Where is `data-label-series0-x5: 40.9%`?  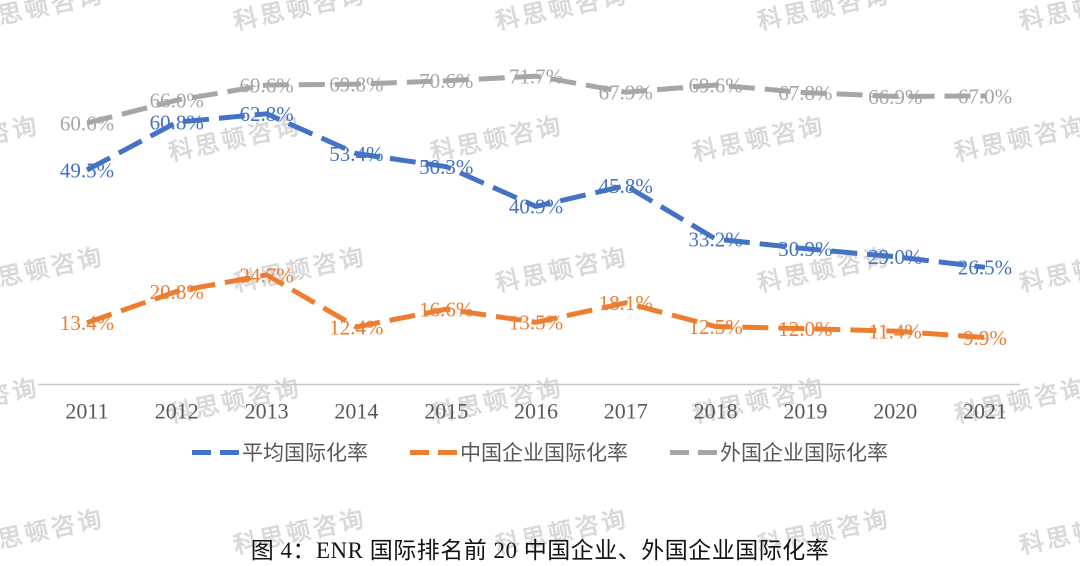
data-label-series0-x5: 40.9% is located at coordinates (536, 207).